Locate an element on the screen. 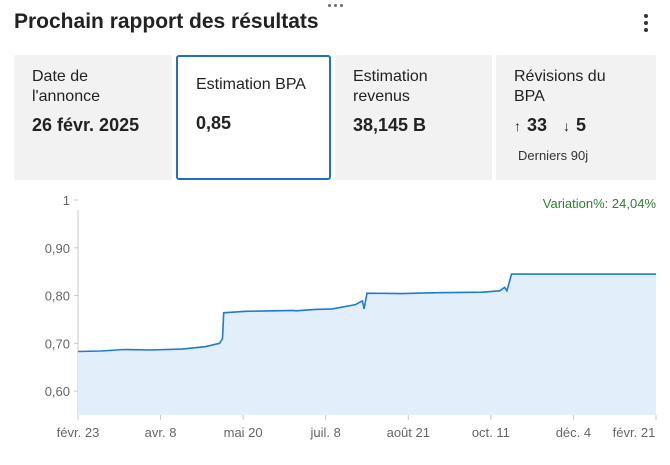 This screenshot has width=670, height=465. revisions-down-count: 5 is located at coordinates (581, 125).